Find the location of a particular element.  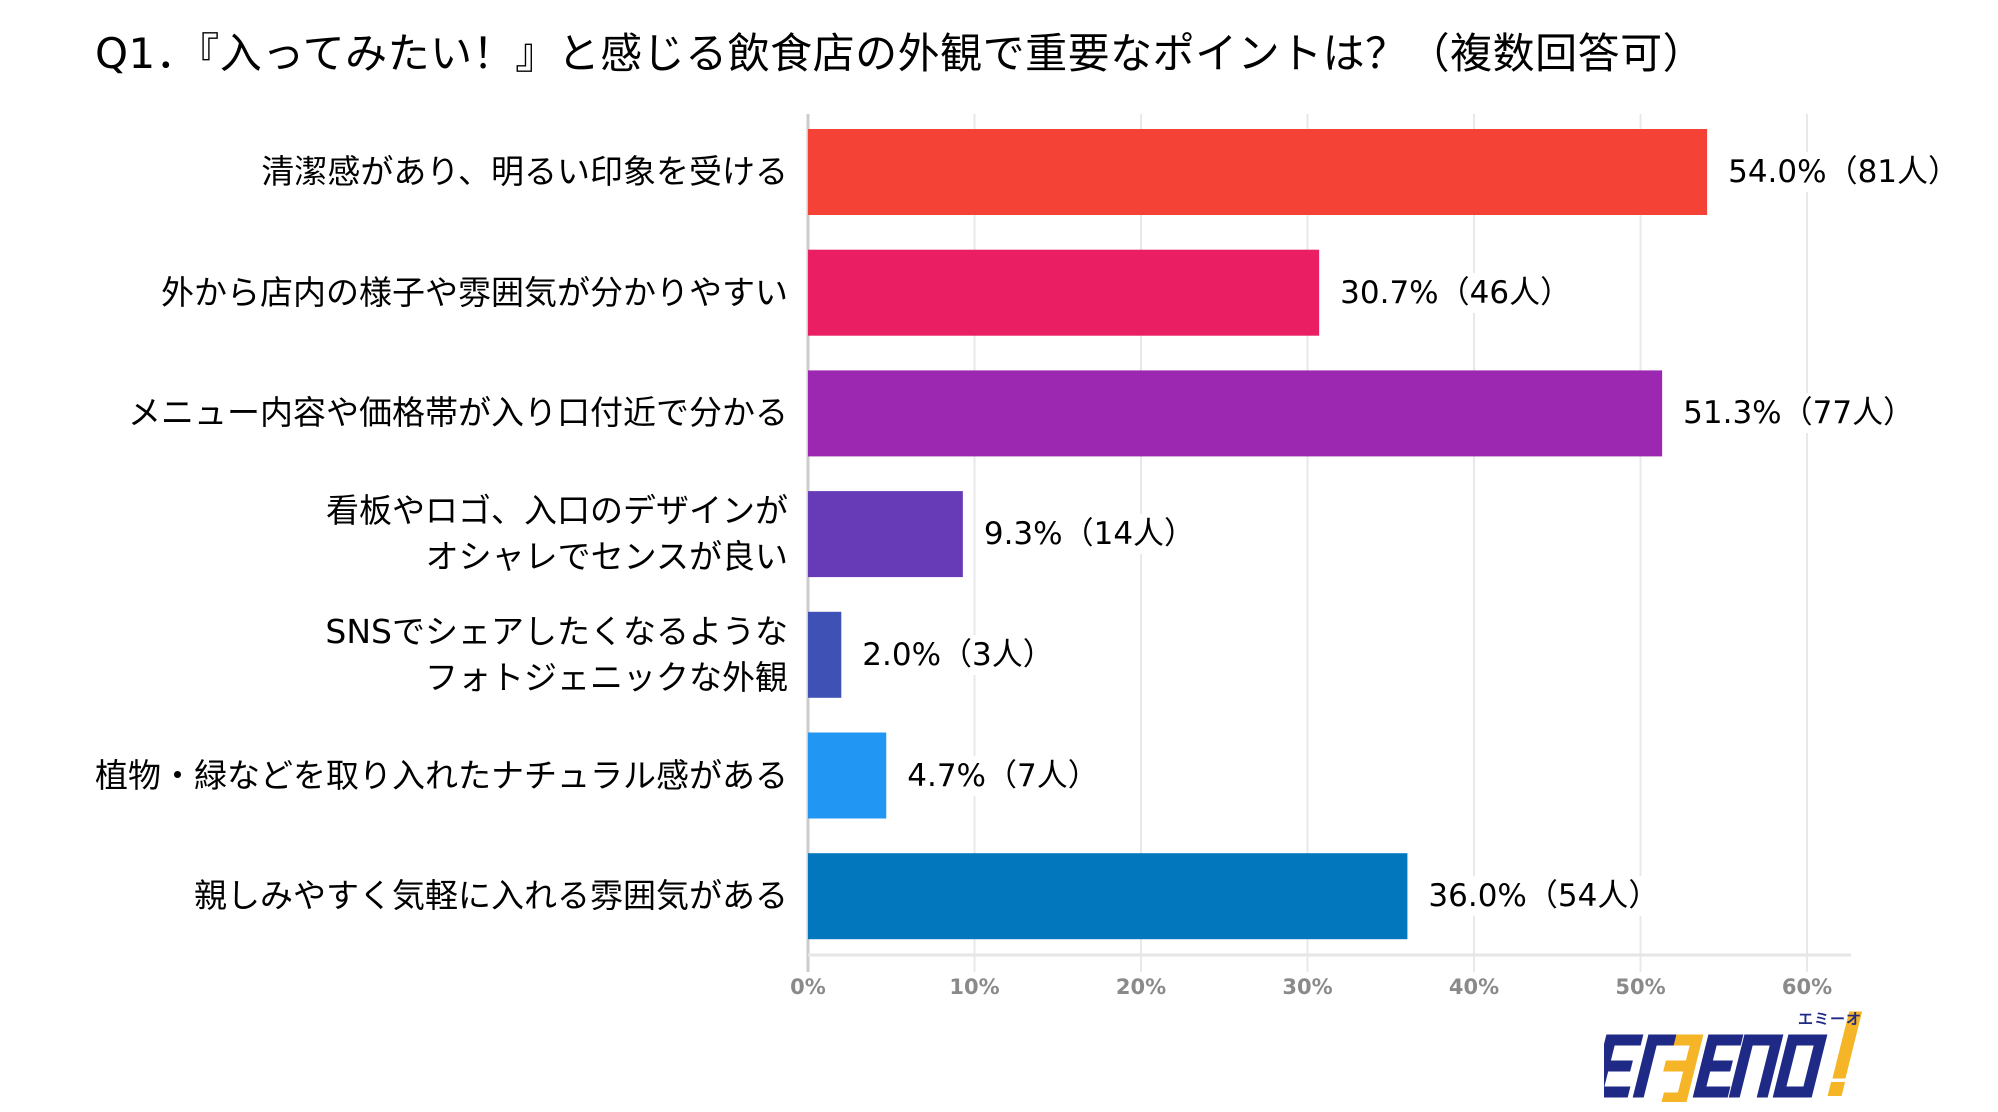

category-label-line: 親しみやすく気軽に入れる雰囲気がある is located at coordinates (491, 896).